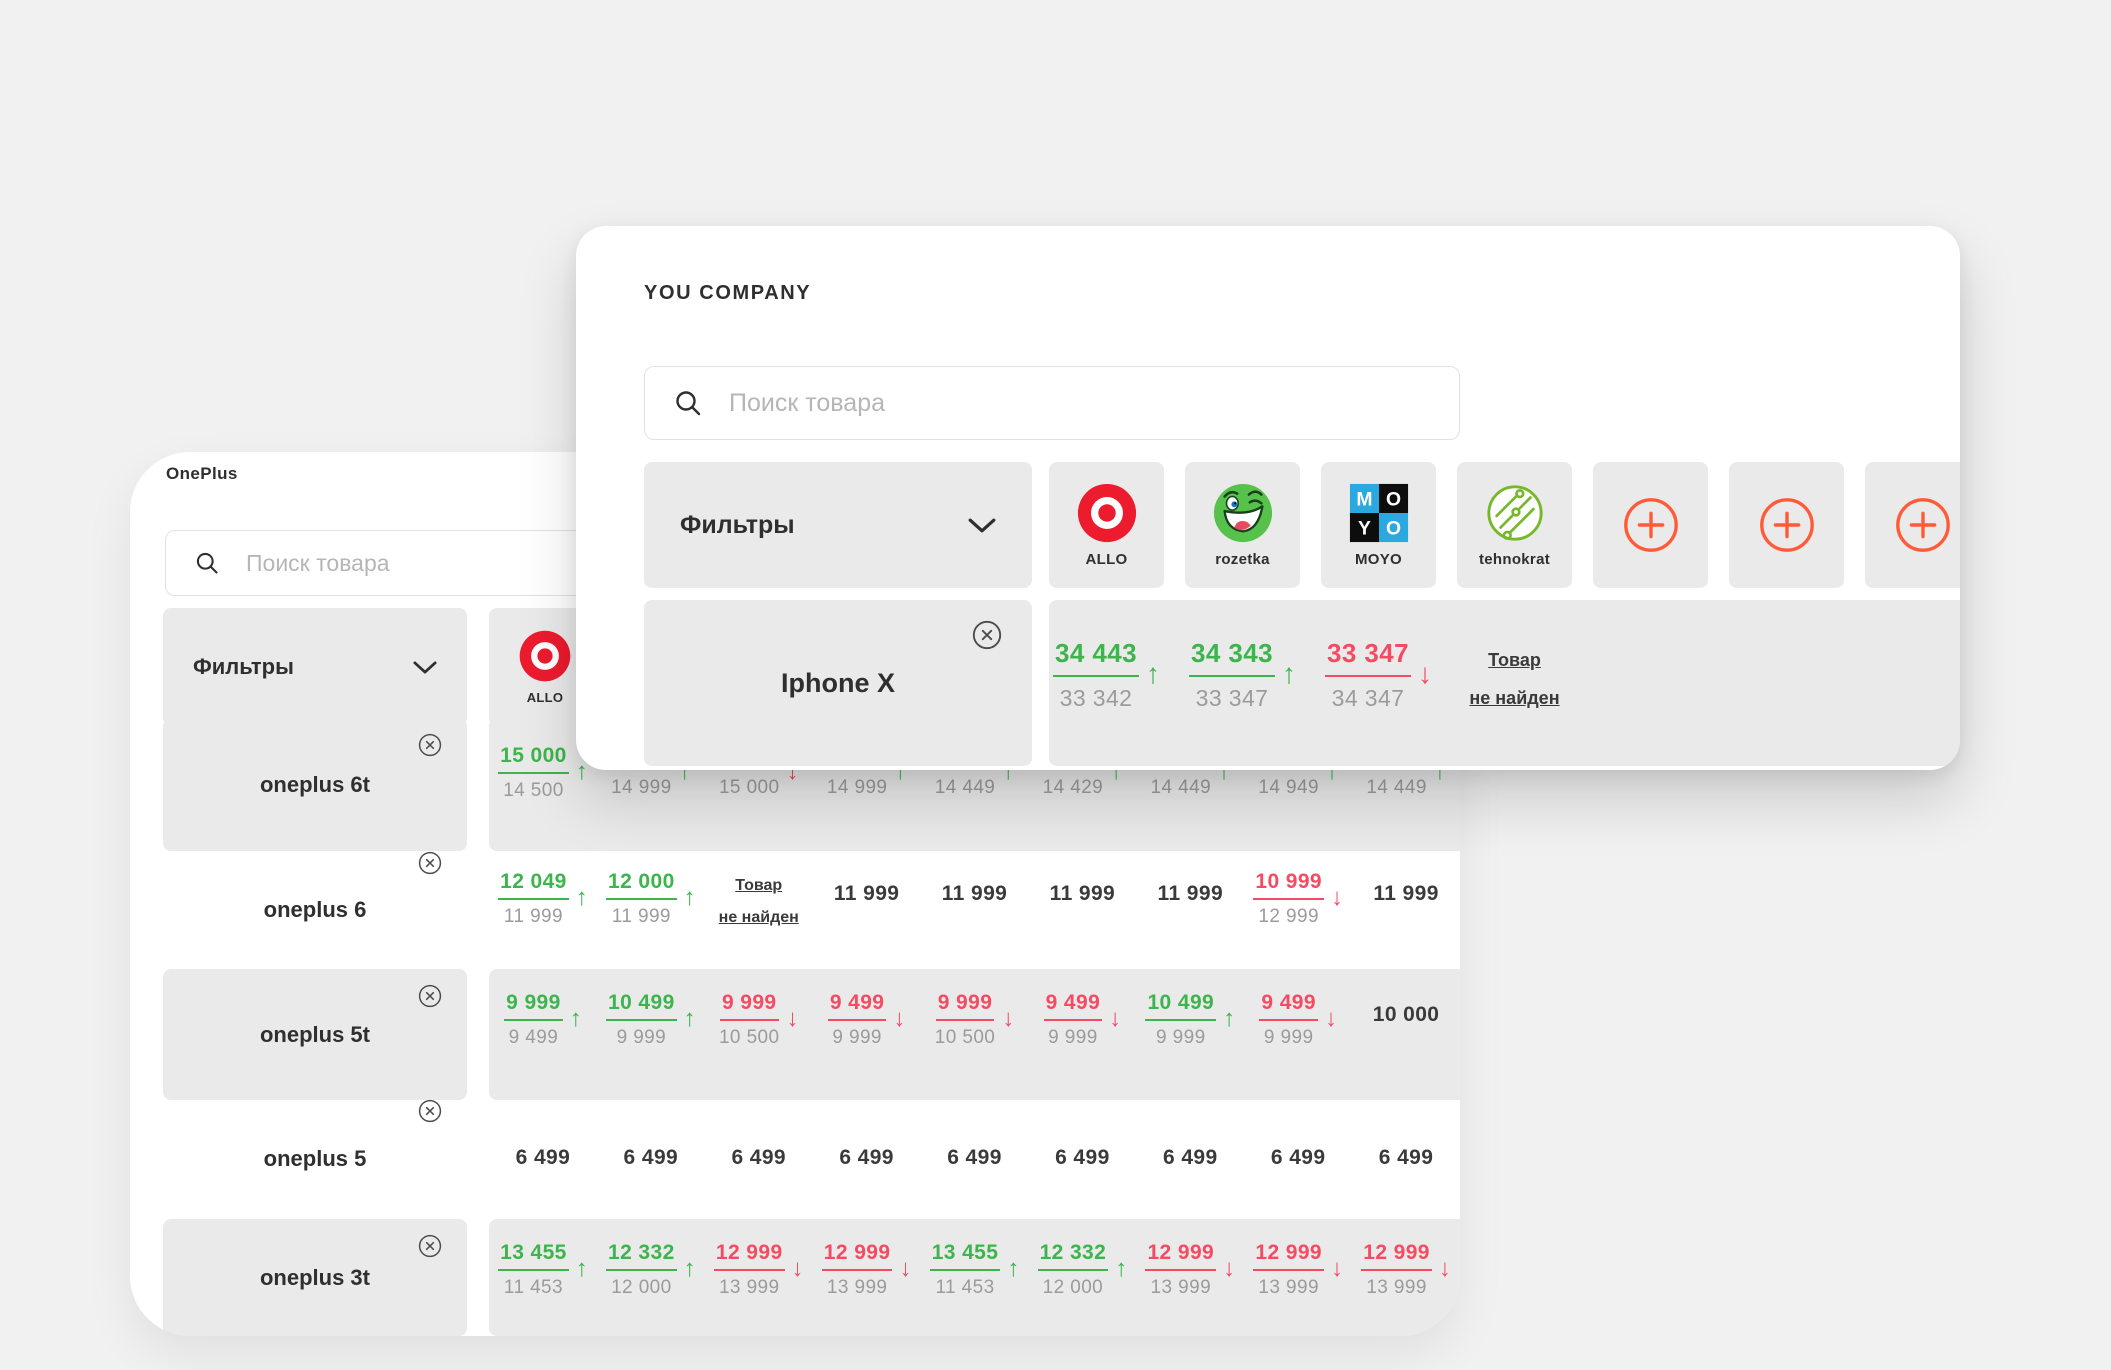 This screenshot has height=1370, width=2111. I want to click on allo-icon, so click(545, 656).